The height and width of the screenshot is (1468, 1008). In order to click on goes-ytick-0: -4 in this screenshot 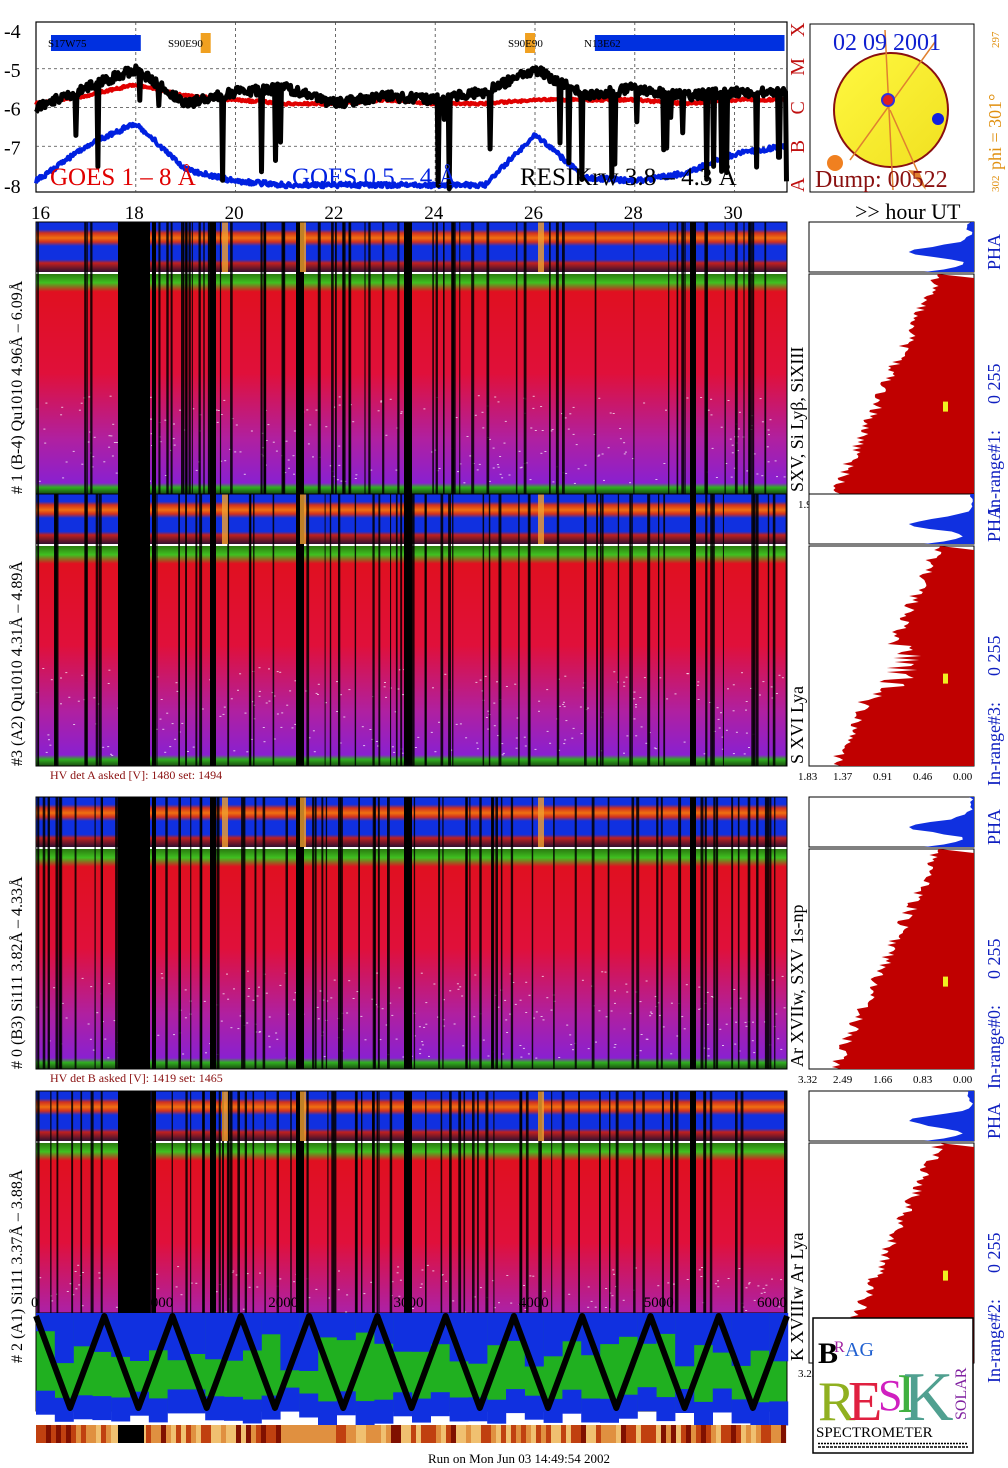, I will do `click(12, 32)`.